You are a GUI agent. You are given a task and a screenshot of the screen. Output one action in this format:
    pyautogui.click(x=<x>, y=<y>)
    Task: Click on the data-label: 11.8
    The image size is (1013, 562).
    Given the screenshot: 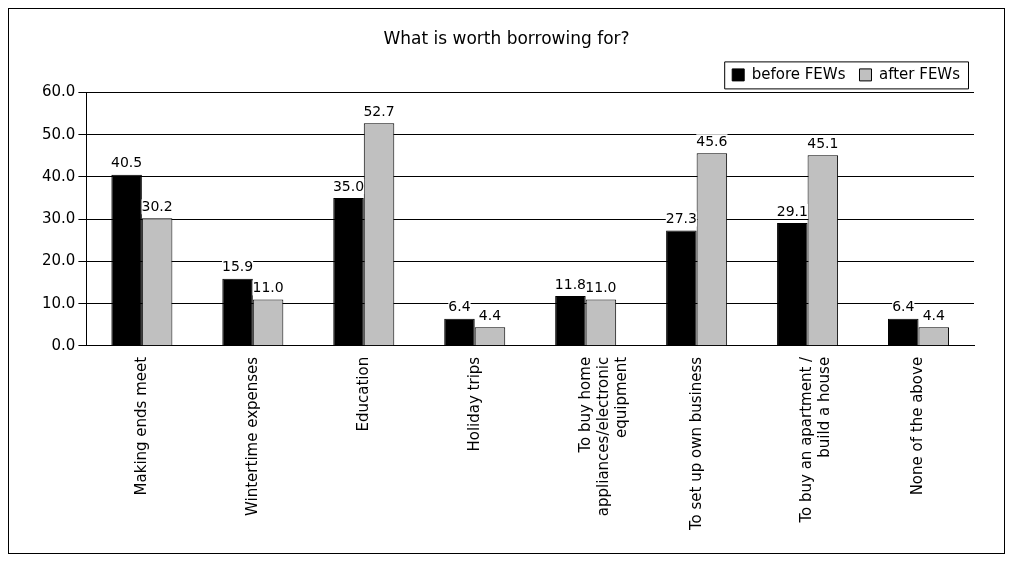 What is the action you would take?
    pyautogui.click(x=570, y=283)
    